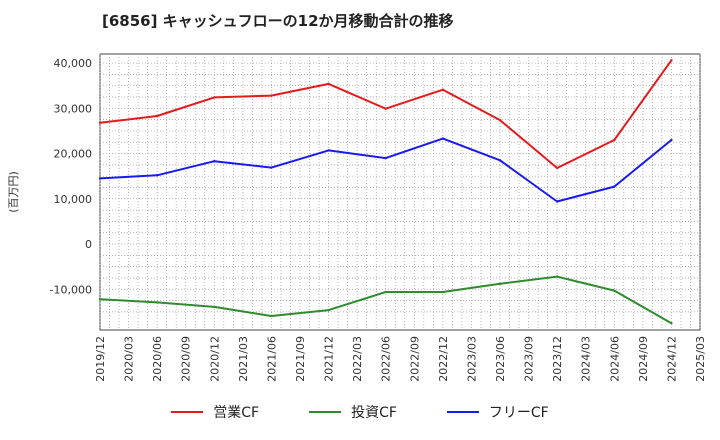 Image resolution: width=720 pixels, height=440 pixels. I want to click on x-tick-label: 2021/03, so click(243, 359).